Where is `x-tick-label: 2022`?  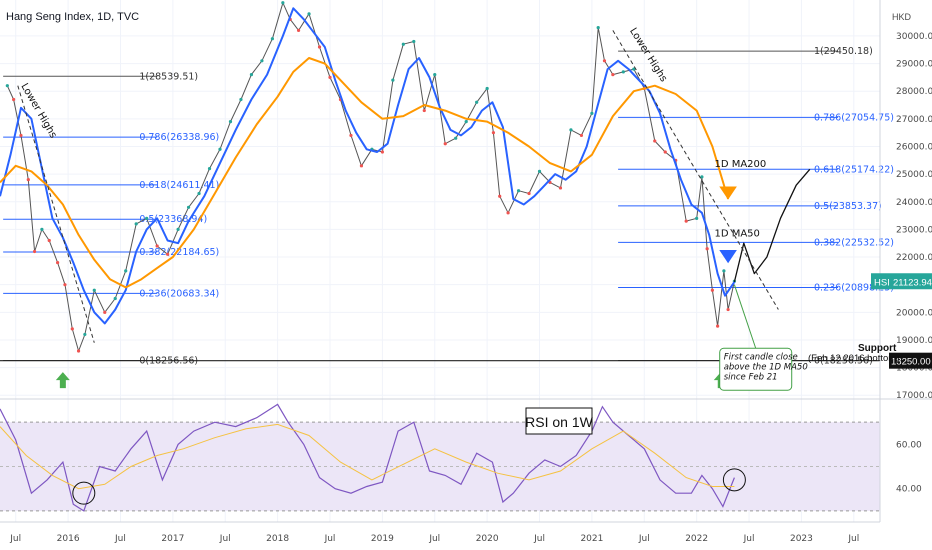 x-tick-label: 2022 is located at coordinates (696, 539).